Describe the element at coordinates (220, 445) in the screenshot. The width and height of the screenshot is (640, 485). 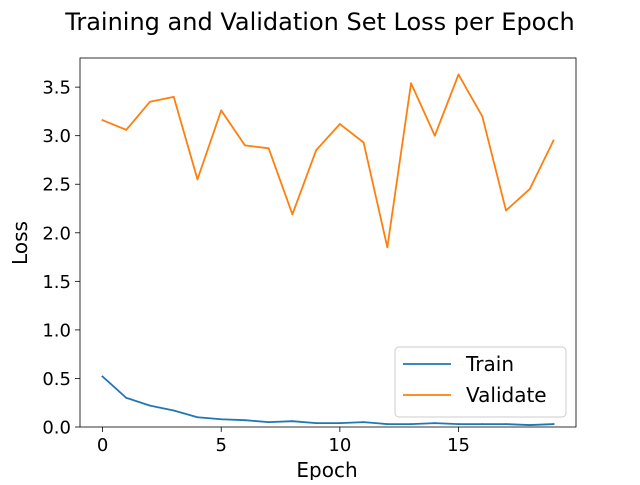
I see `x-tick-label: 5` at that location.